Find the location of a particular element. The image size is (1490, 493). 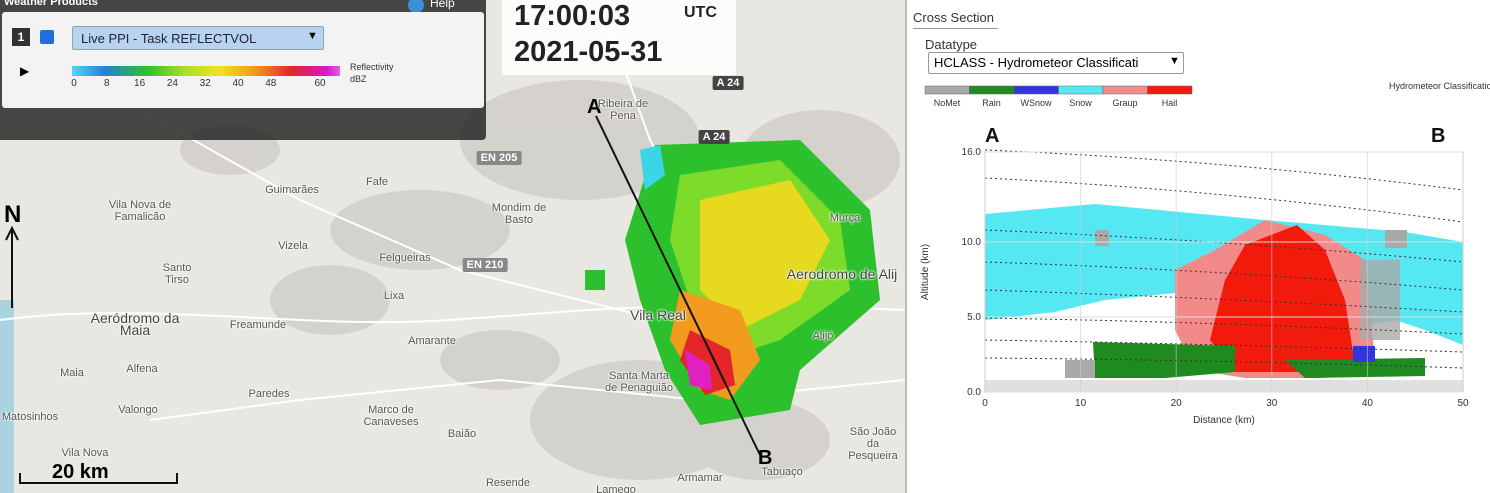

legend-label: Rain is located at coordinates (991, 103).